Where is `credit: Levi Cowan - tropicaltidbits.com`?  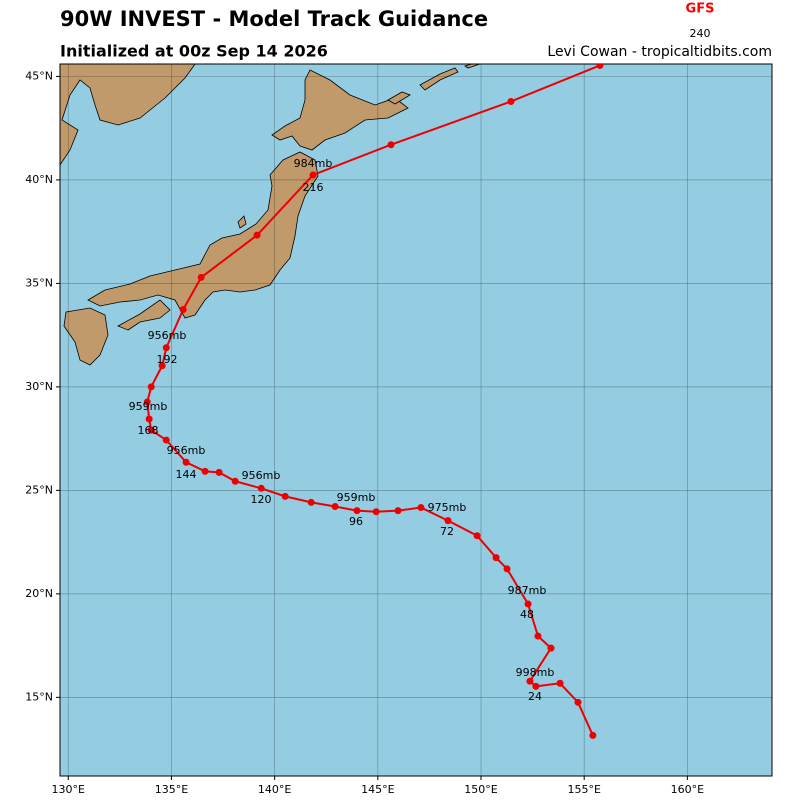
credit: Levi Cowan - tropicaltidbits.com is located at coordinates (659, 52).